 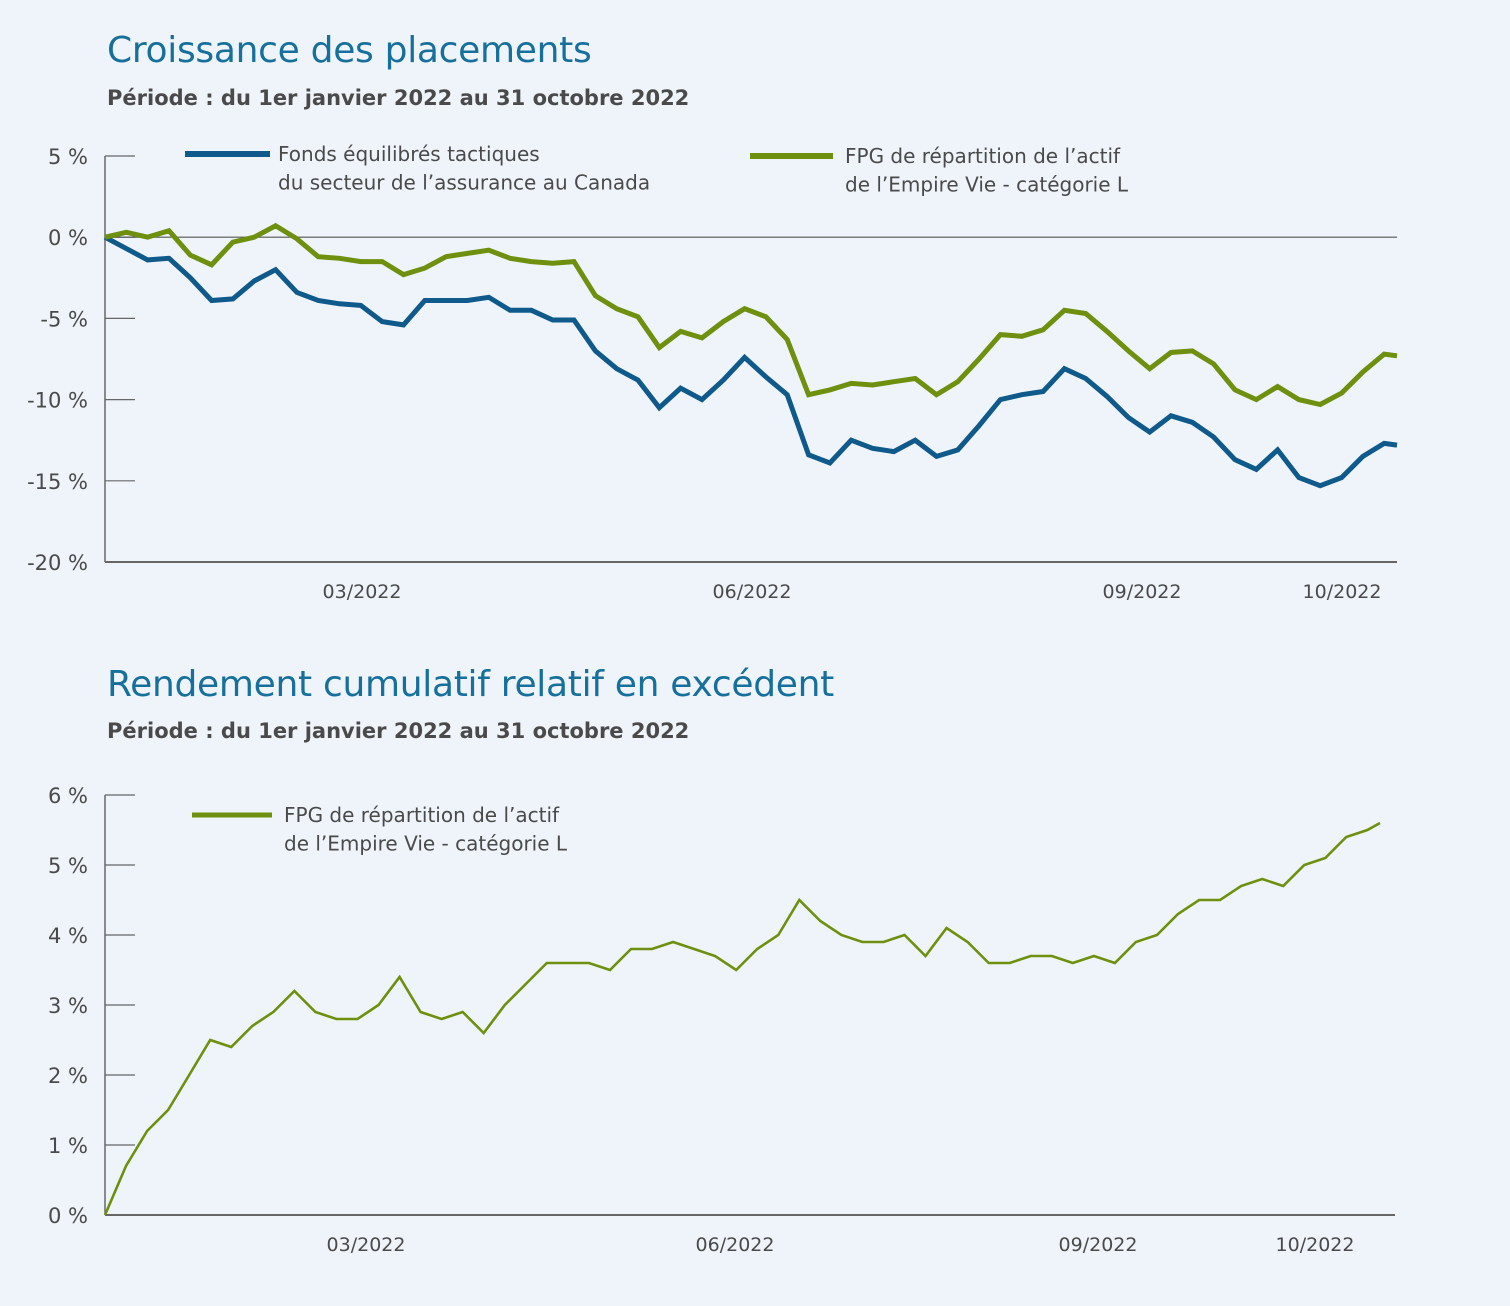 What do you see at coordinates (68, 796) in the screenshot?
I see `y-tick-label: 6 %` at bounding box center [68, 796].